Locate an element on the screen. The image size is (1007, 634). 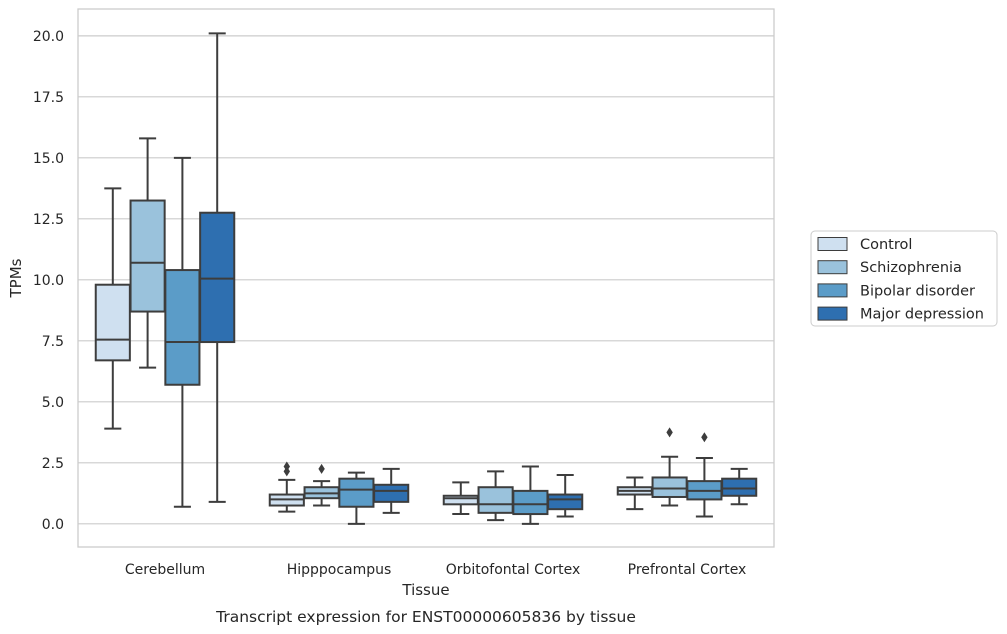
x-axis-label: Tissue is located at coordinates (425, 590).